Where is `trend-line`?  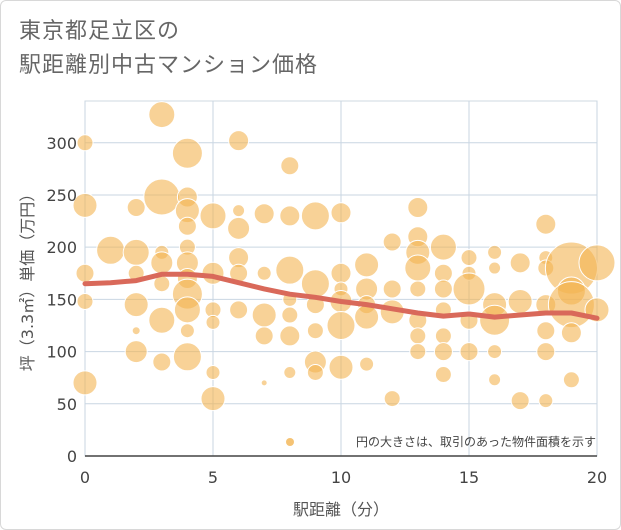
trend-line is located at coordinates (341, 296).